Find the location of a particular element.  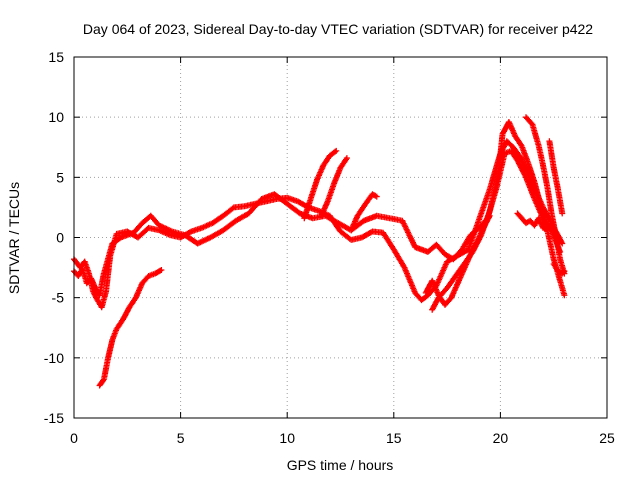

y-tick-label: 15 is located at coordinates (56, 57).